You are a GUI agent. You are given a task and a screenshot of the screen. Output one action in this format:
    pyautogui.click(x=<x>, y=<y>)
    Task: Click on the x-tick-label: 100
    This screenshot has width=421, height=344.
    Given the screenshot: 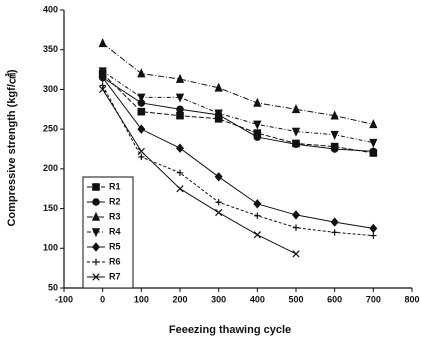 What is the action you would take?
    pyautogui.click(x=141, y=299)
    